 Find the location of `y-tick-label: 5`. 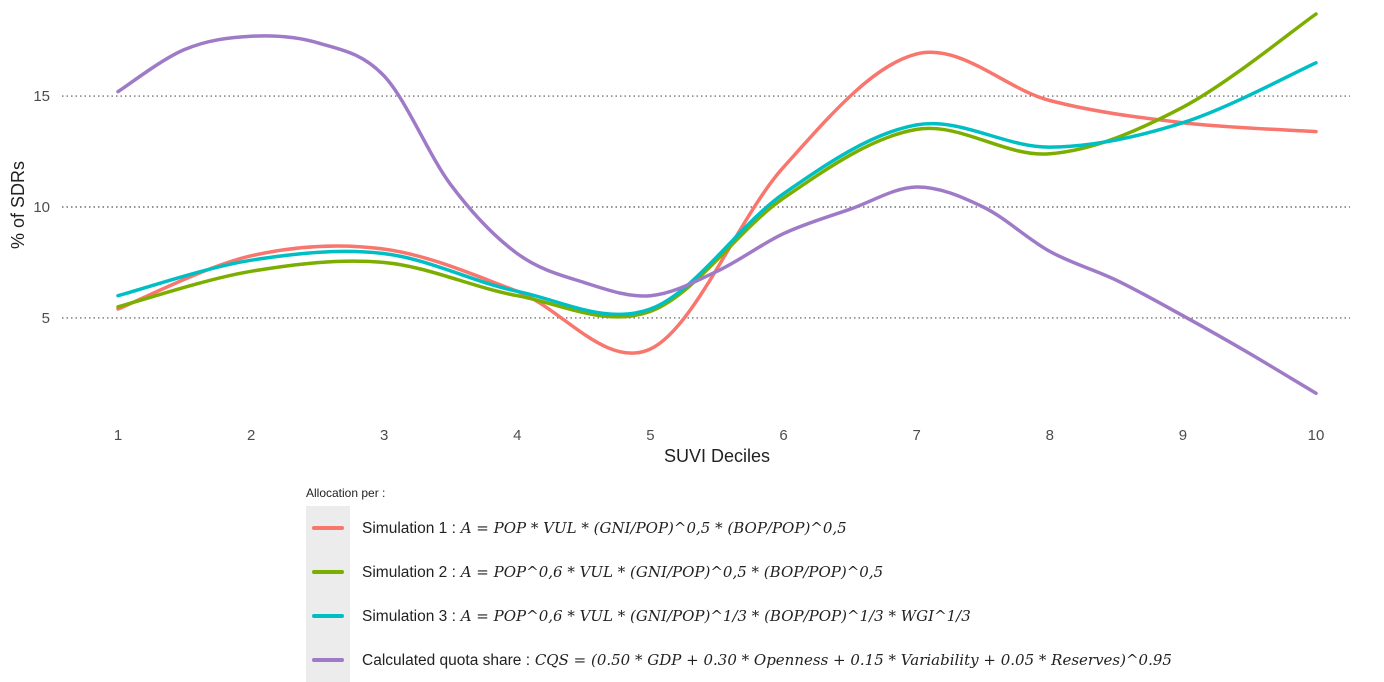

y-tick-label: 5 is located at coordinates (46, 318).